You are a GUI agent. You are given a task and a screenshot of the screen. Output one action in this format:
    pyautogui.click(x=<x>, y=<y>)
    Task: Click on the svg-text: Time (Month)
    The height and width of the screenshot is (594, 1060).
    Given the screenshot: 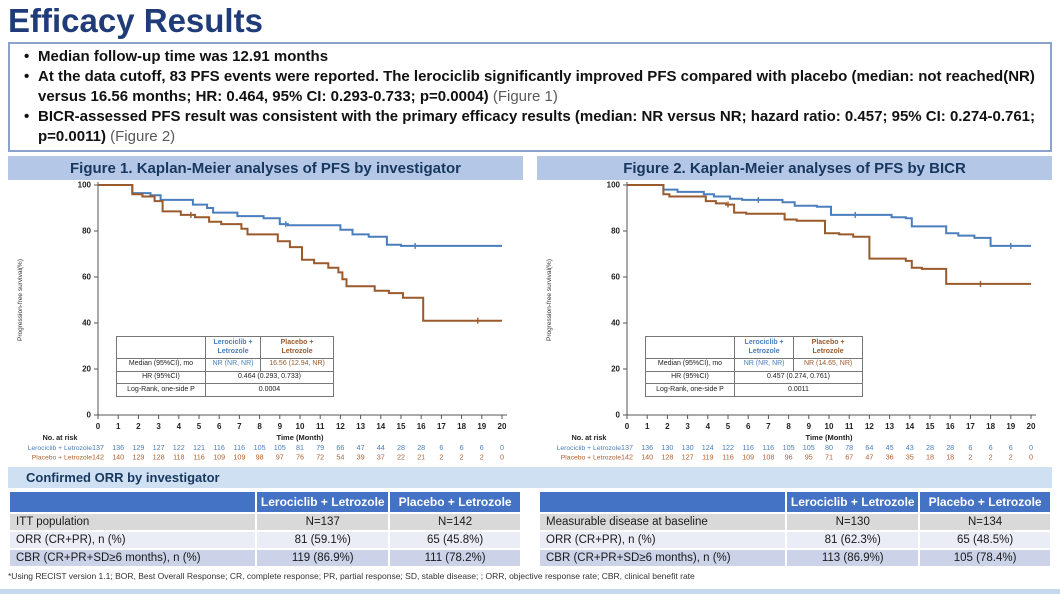 What is the action you would take?
    pyautogui.click(x=300, y=437)
    